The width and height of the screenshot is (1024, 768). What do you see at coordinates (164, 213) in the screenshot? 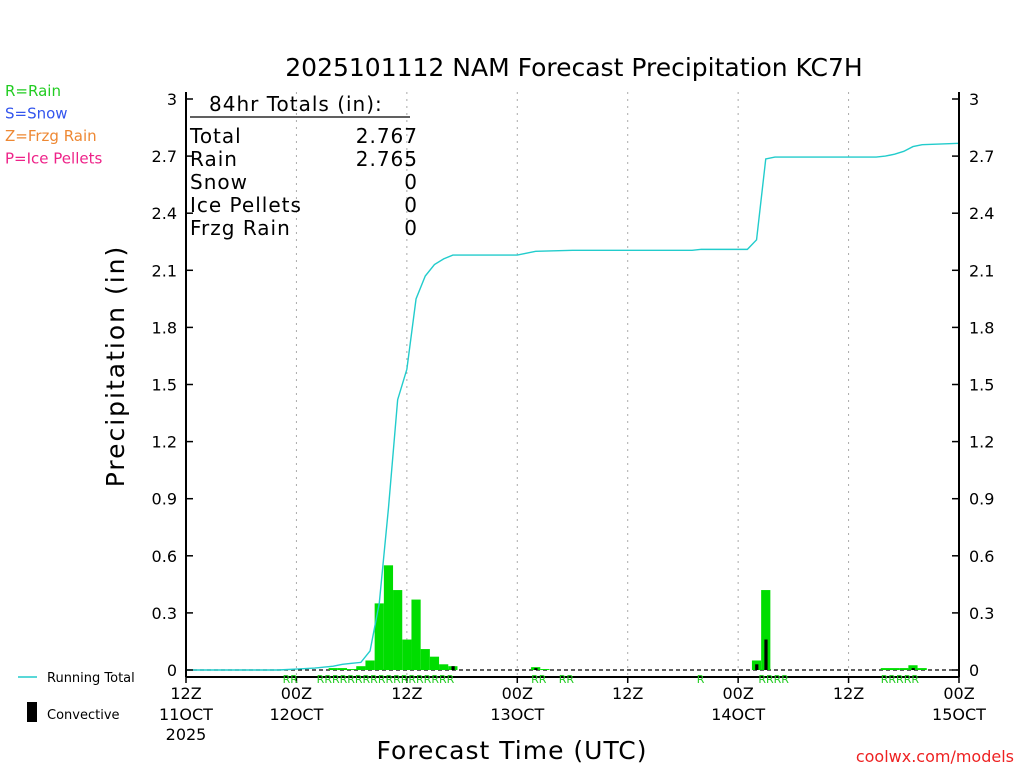
I see `y-tick-label-left: 2.4` at bounding box center [164, 213].